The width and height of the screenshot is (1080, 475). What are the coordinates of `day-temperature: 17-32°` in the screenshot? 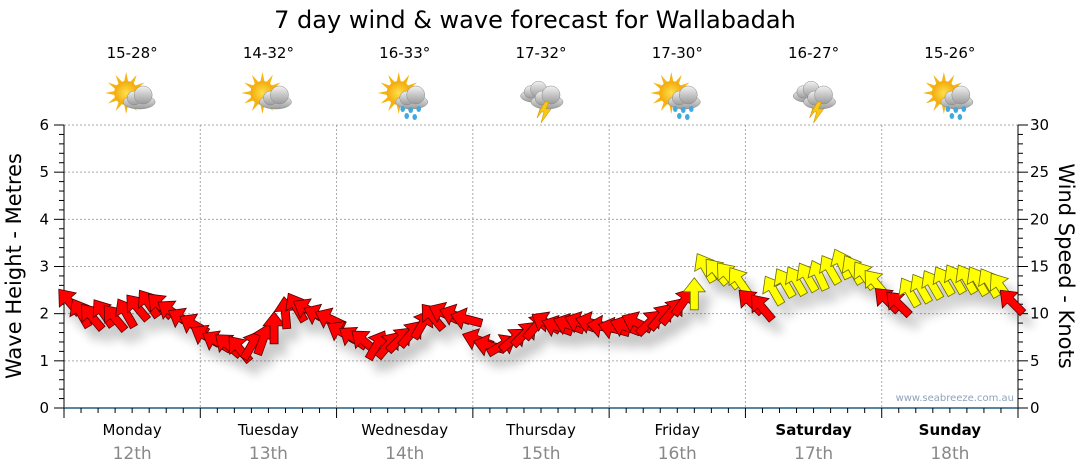 It's located at (540, 53).